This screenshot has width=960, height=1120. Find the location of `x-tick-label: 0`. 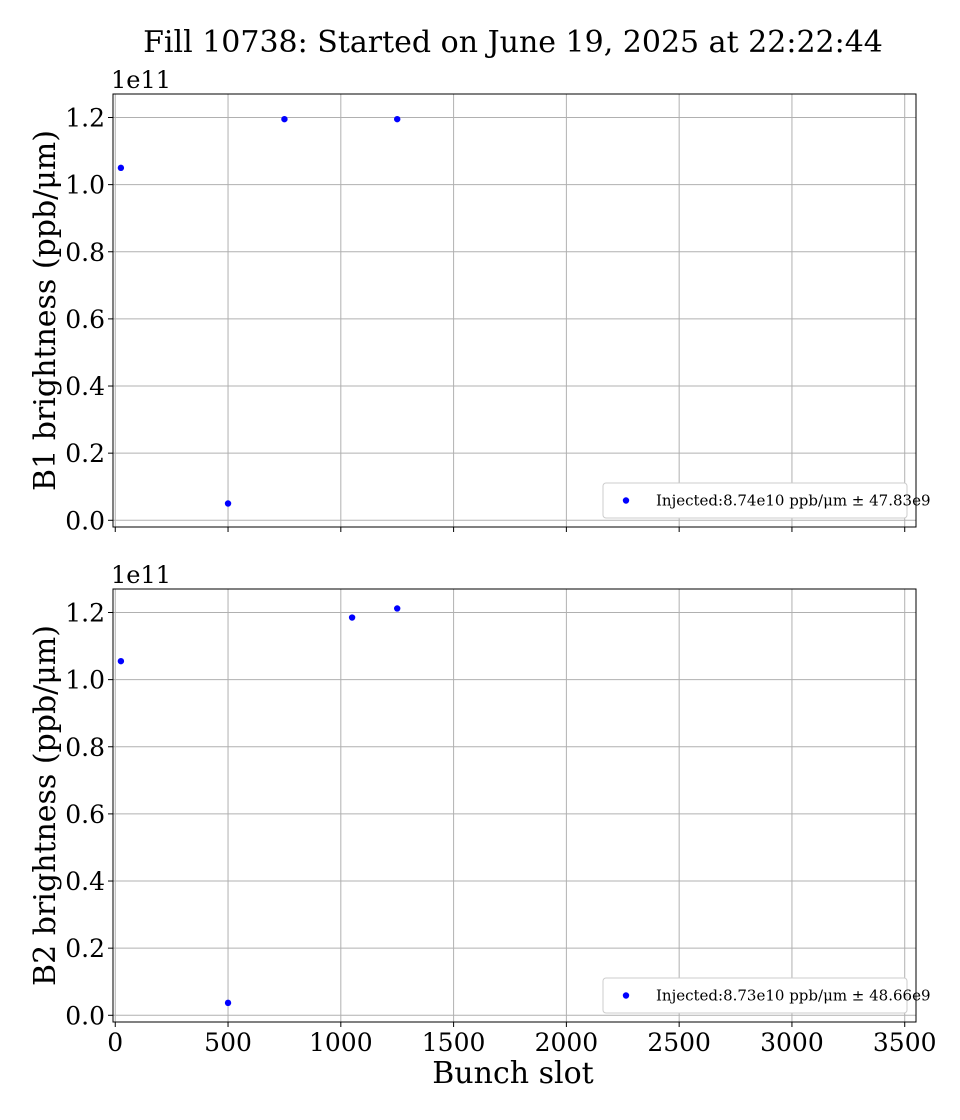

x-tick-label: 0 is located at coordinates (115, 1042).